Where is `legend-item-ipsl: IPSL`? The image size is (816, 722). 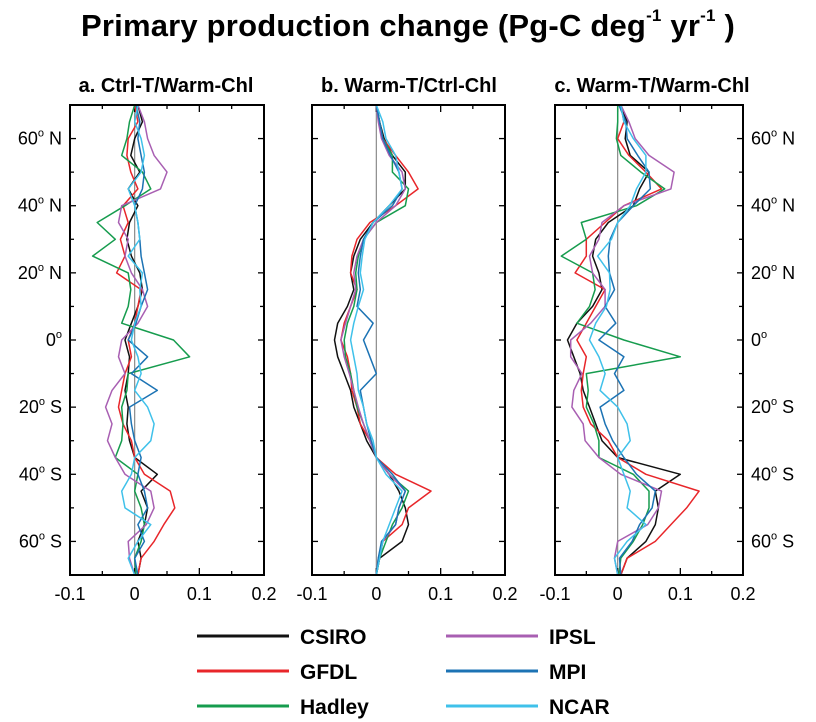
legend-item-ipsl: IPSL is located at coordinates (521, 637).